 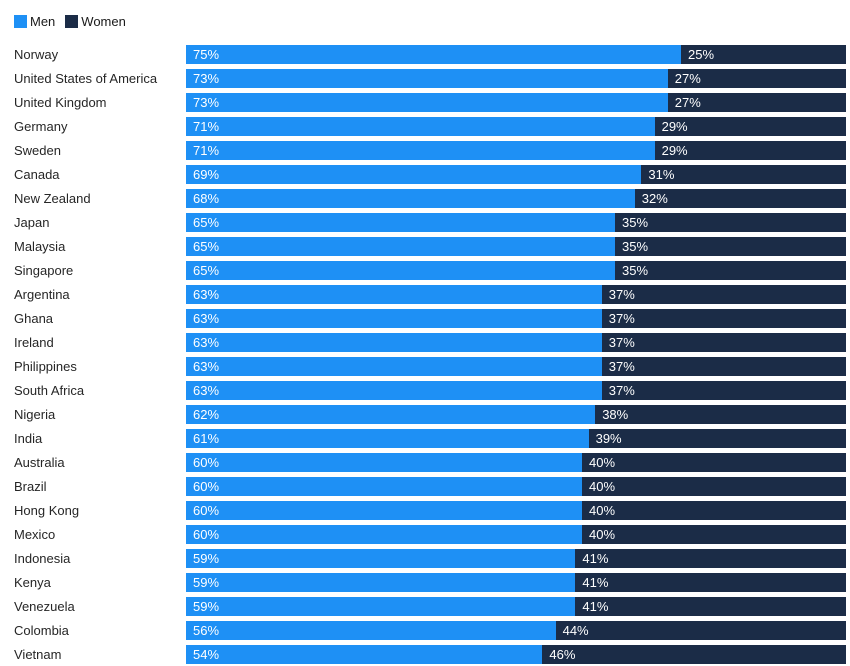 I want to click on category-label: United Kingdom, so click(x=60, y=102).